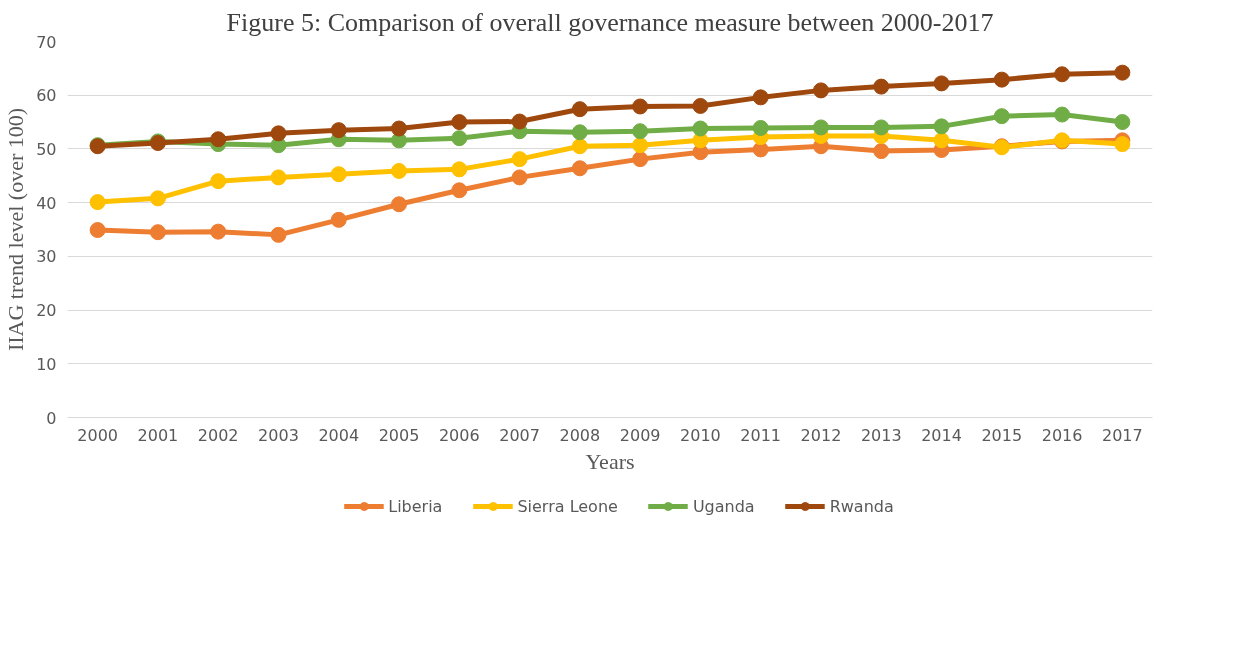 The width and height of the screenshot is (1250, 646). I want to click on legend-label: Rwanda, so click(861, 506).